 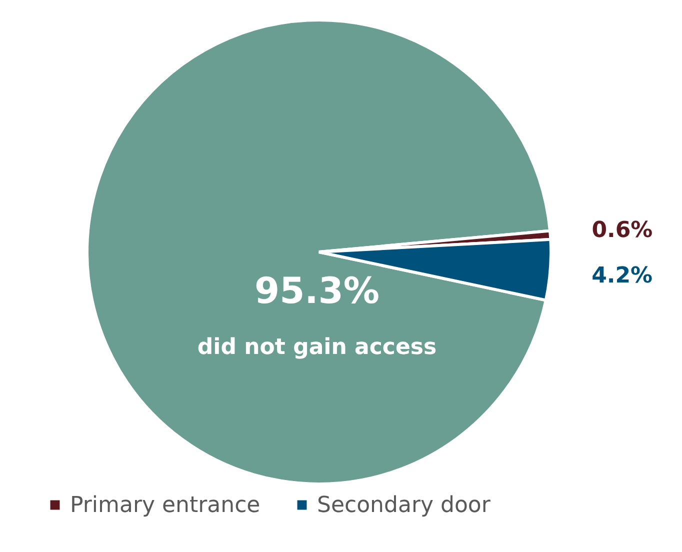 I want to click on data-label: 95.3%, so click(x=317, y=291).